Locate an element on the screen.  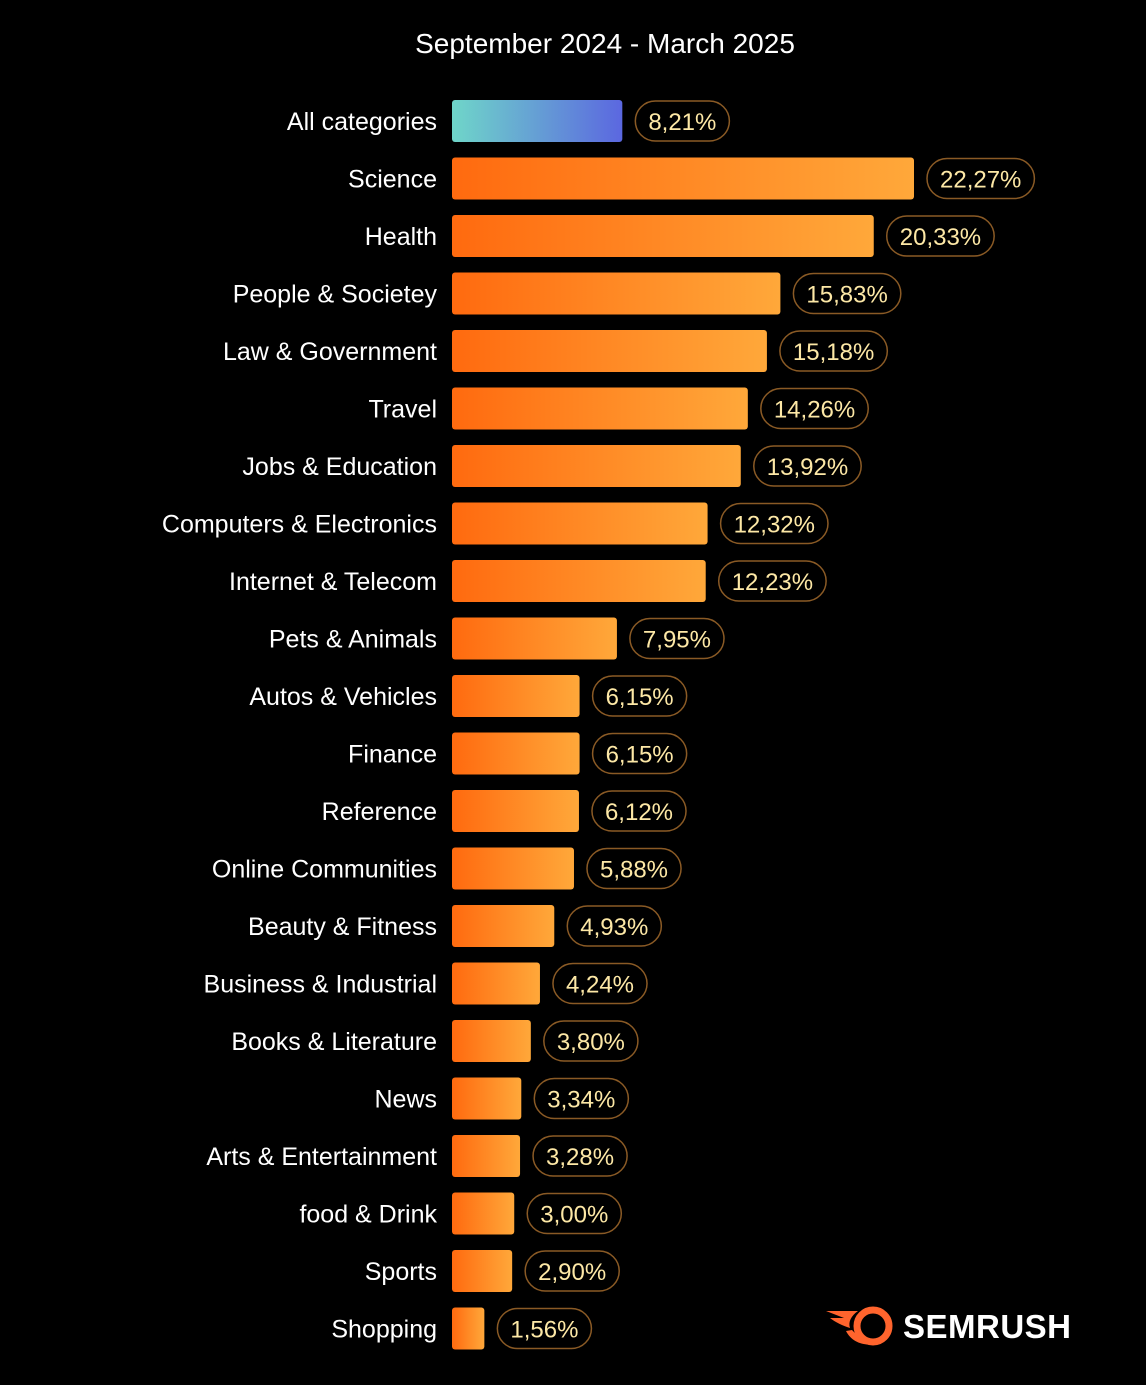
value-label: 3,80% is located at coordinates (591, 1042).